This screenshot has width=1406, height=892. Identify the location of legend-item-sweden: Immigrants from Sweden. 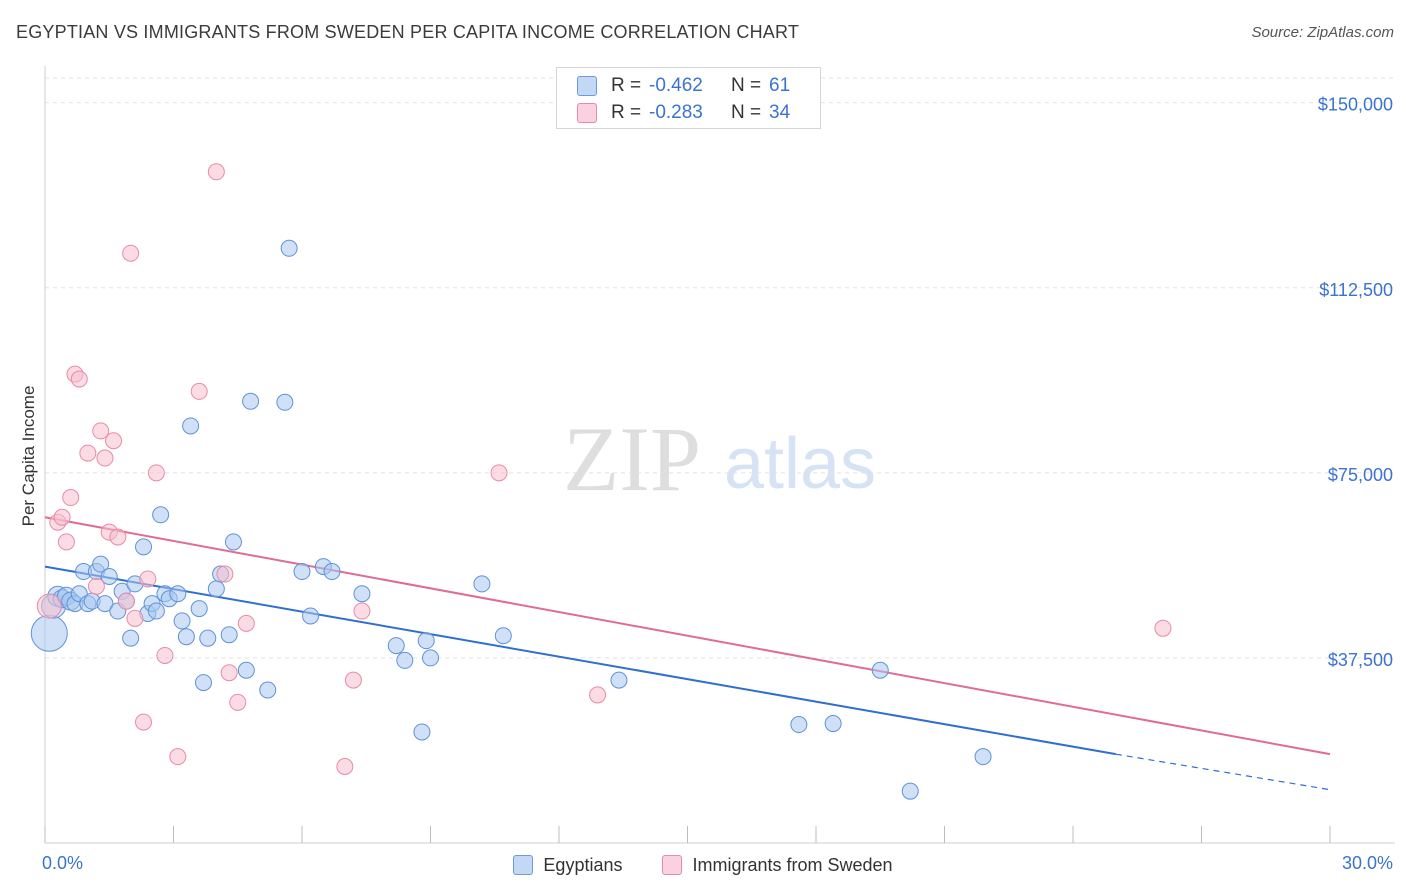
(777, 865).